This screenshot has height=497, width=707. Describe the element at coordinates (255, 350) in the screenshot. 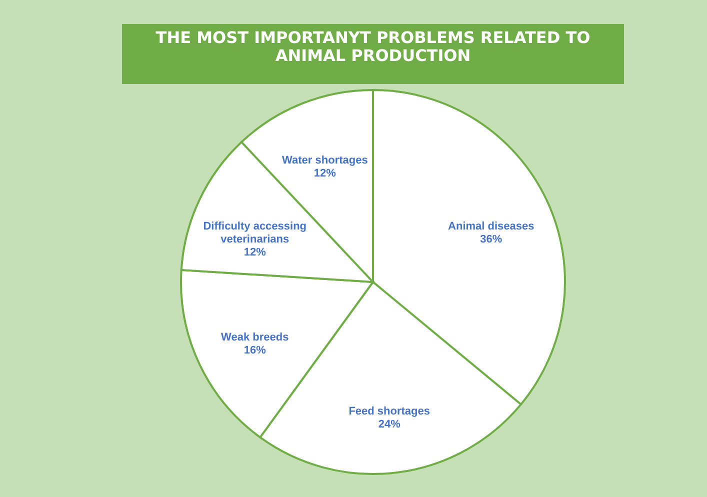

I see `data-label: 16%` at that location.